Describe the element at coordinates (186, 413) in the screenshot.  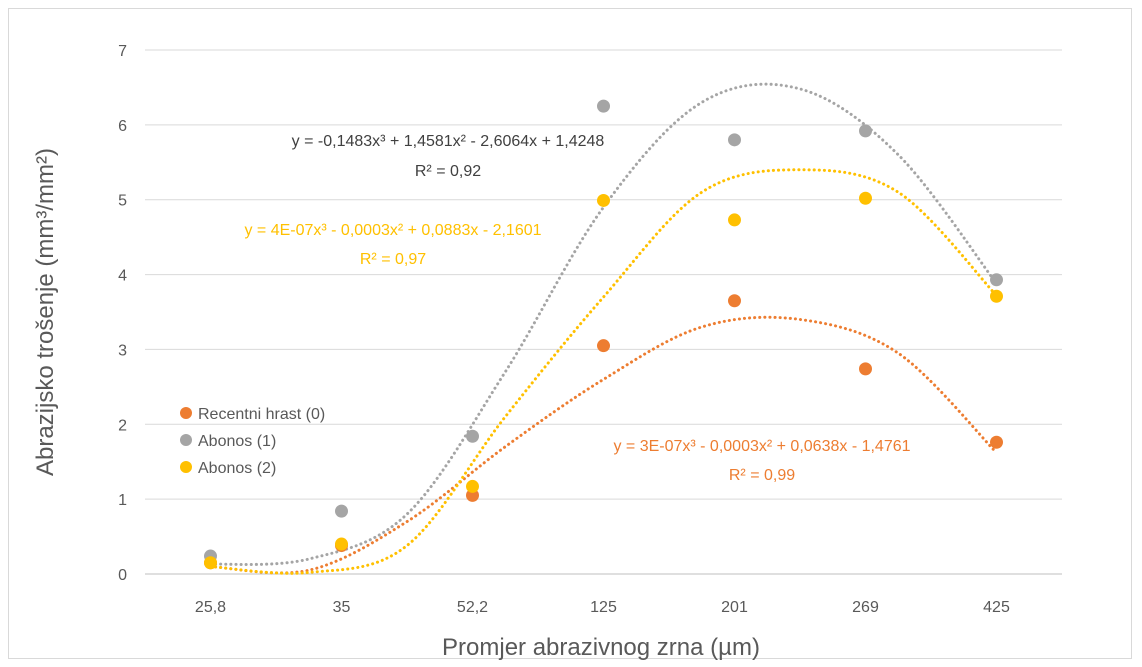
I see `legend-marker-recentni-hrast` at that location.